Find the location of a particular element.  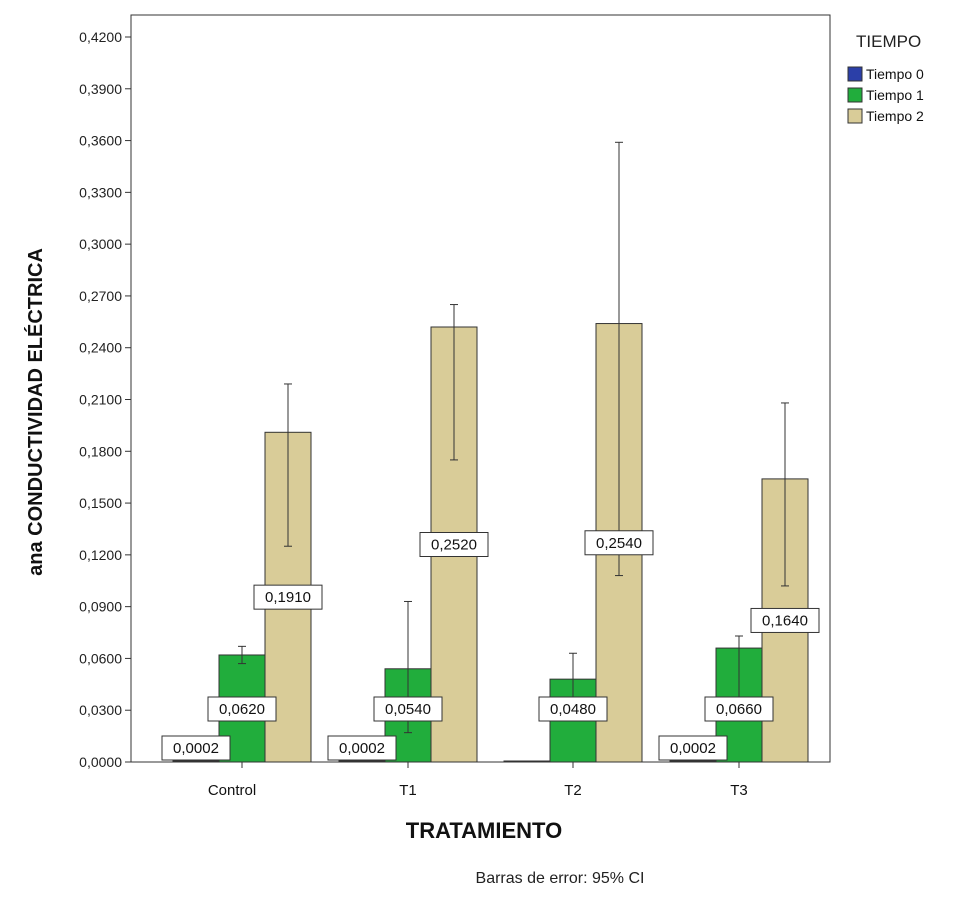

data-label: 0,2520 is located at coordinates (454, 545).